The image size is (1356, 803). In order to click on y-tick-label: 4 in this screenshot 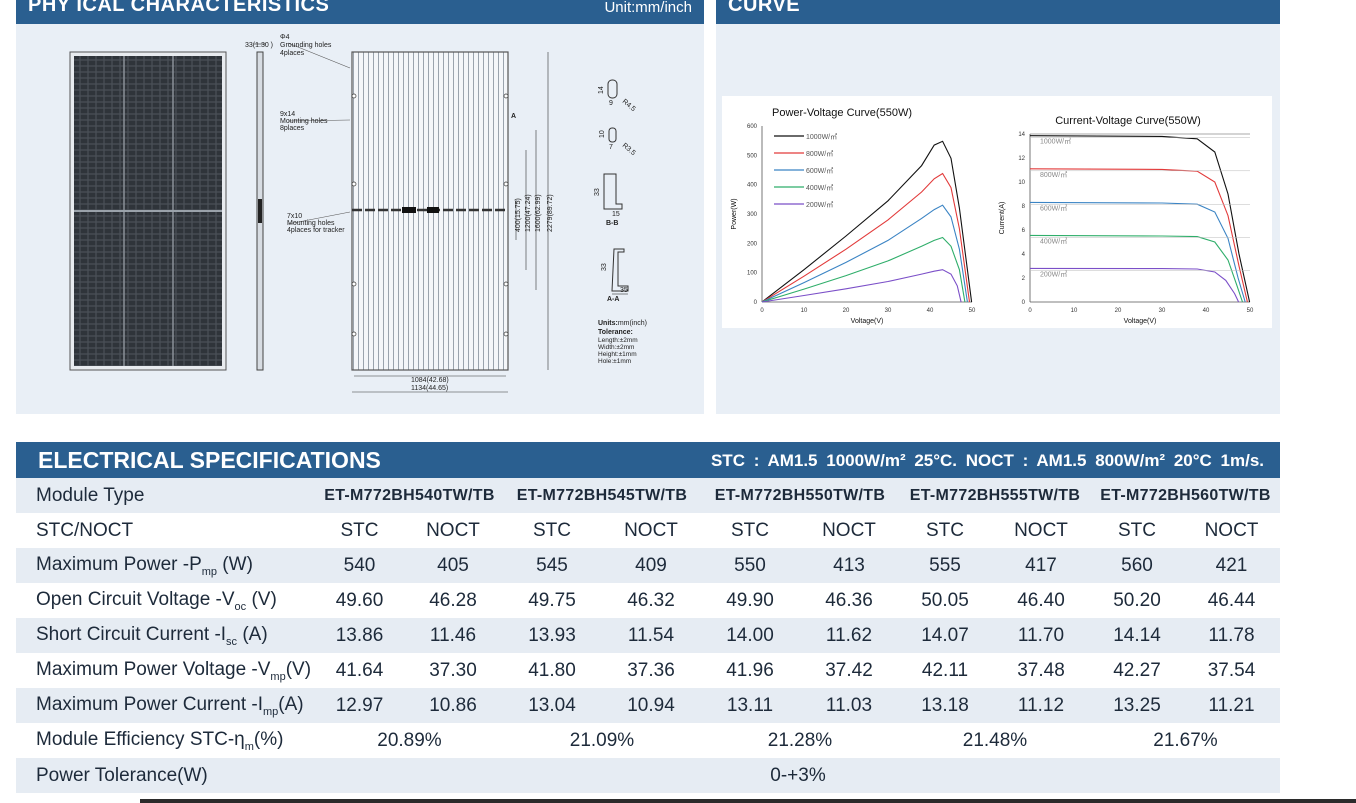, I will do `click(1024, 255)`.